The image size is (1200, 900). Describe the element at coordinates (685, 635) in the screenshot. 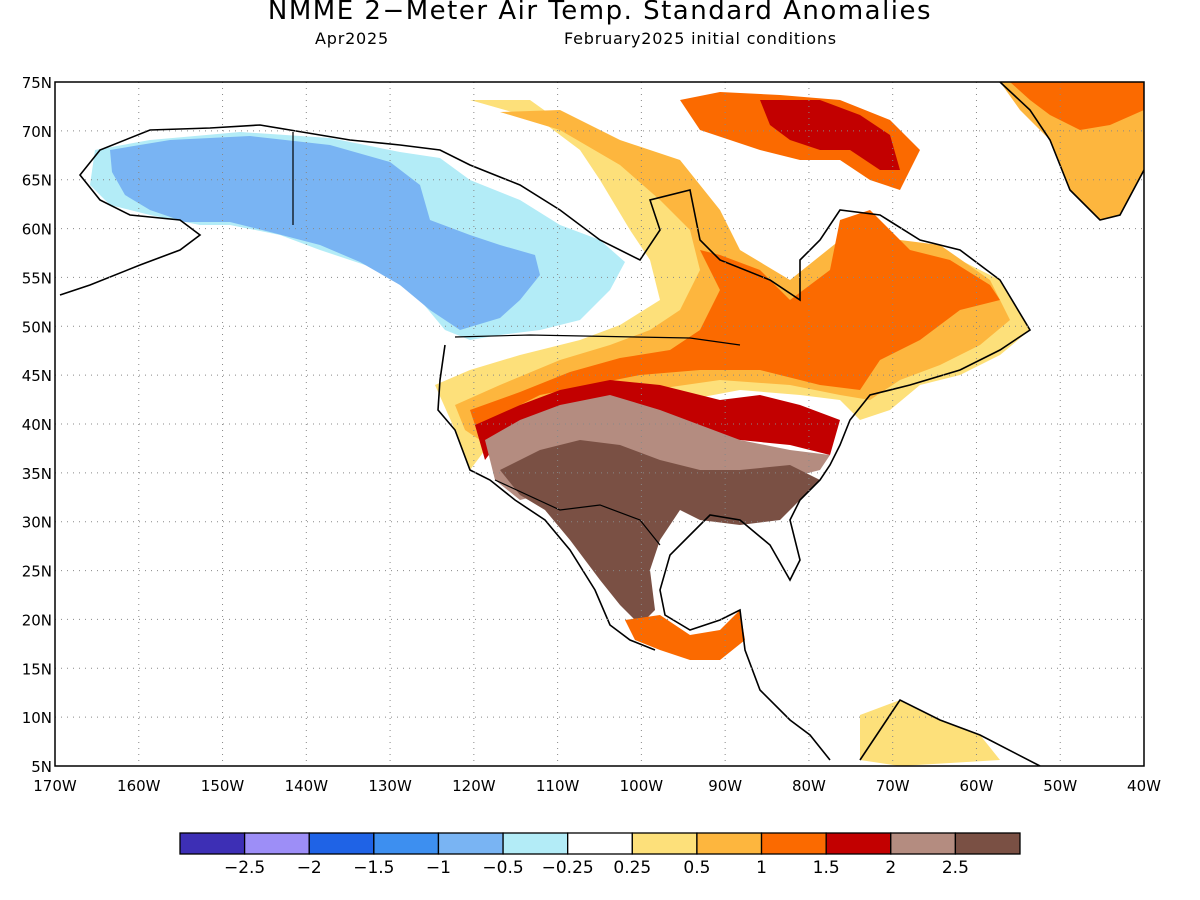

I see `central-america-warm` at that location.